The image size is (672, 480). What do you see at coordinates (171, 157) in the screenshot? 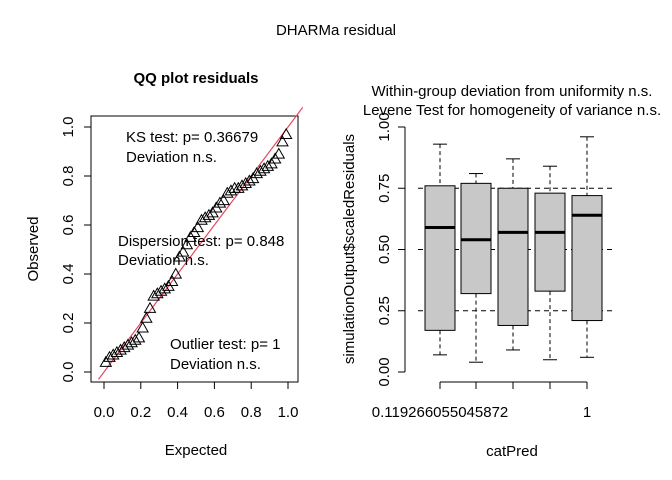
I see `ks-deviation-text: Deviation n.s.` at bounding box center [171, 157].